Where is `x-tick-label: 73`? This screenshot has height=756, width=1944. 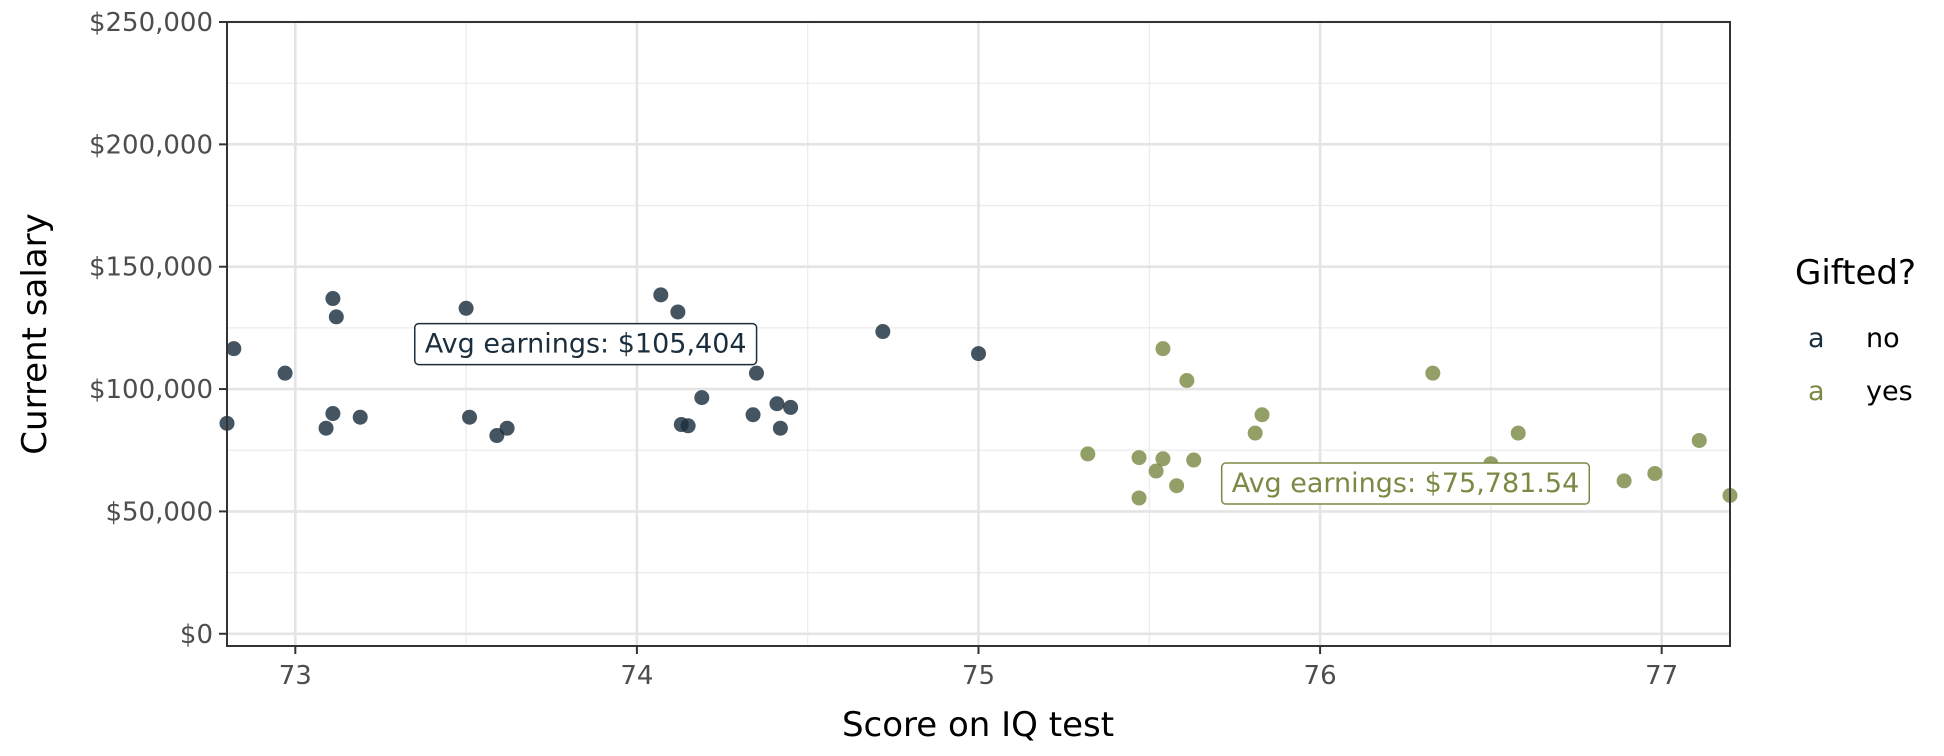 x-tick-label: 73 is located at coordinates (295, 676).